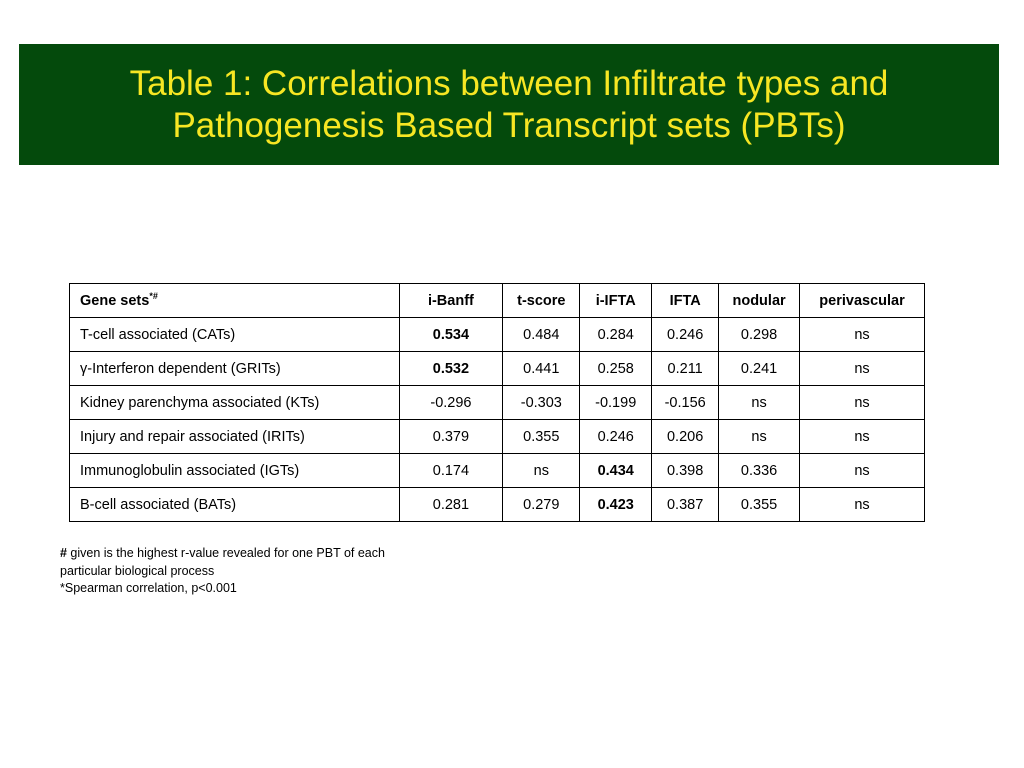 The image size is (1024, 768). I want to click on header-t-score: t-score, so click(541, 300).